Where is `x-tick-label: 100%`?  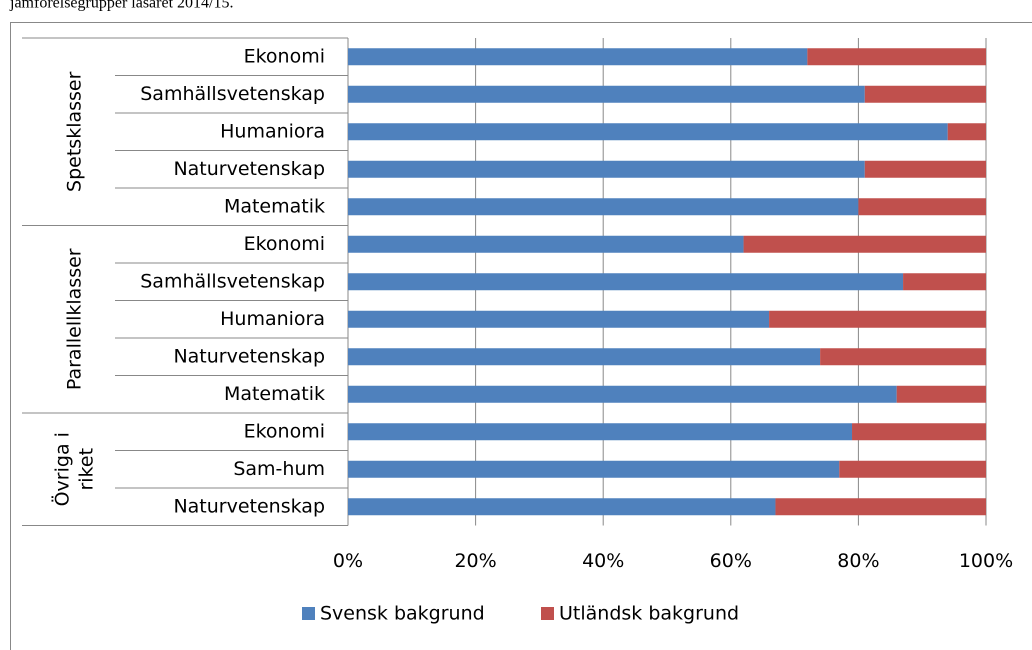
x-tick-label: 100% is located at coordinates (986, 561).